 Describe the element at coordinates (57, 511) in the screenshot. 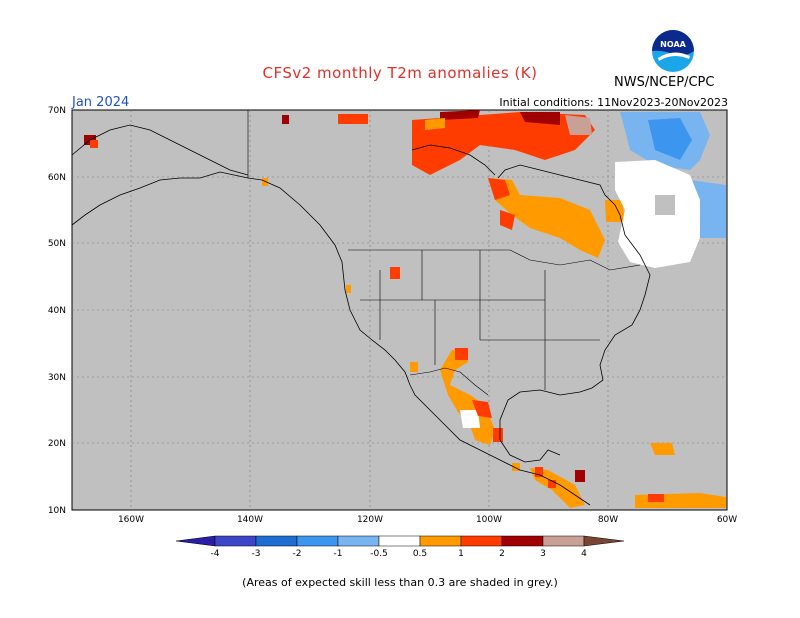

I see `lat-label-10n: 10N` at that location.